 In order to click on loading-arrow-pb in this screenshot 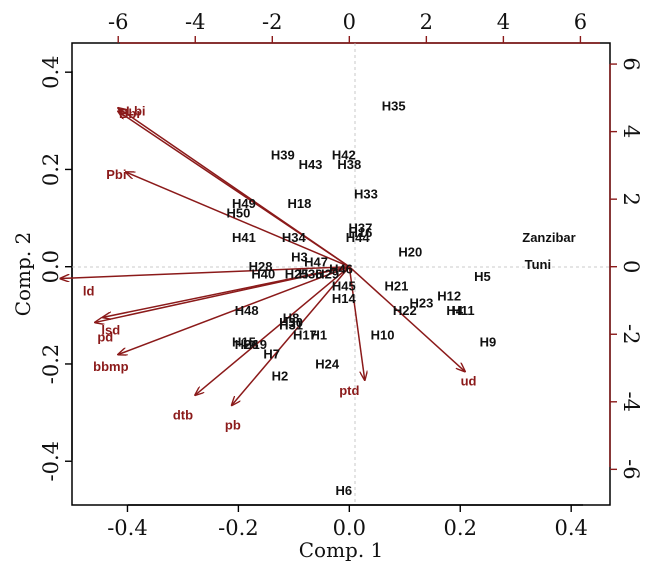, I will do `click(291, 335)`.